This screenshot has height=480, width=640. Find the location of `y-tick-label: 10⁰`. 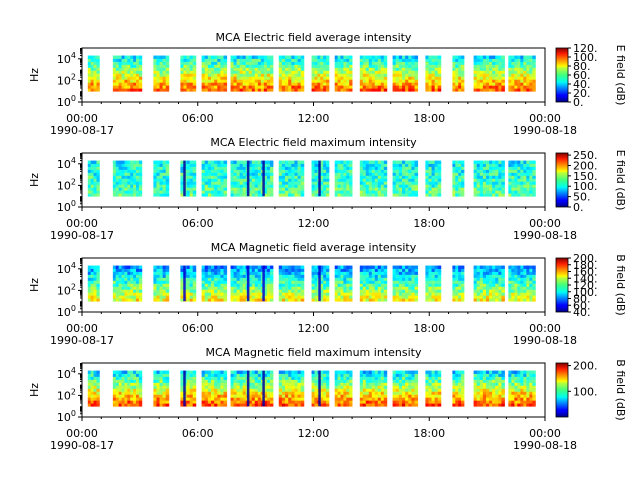

y-tick-label: 10⁰ is located at coordinates (66, 311).